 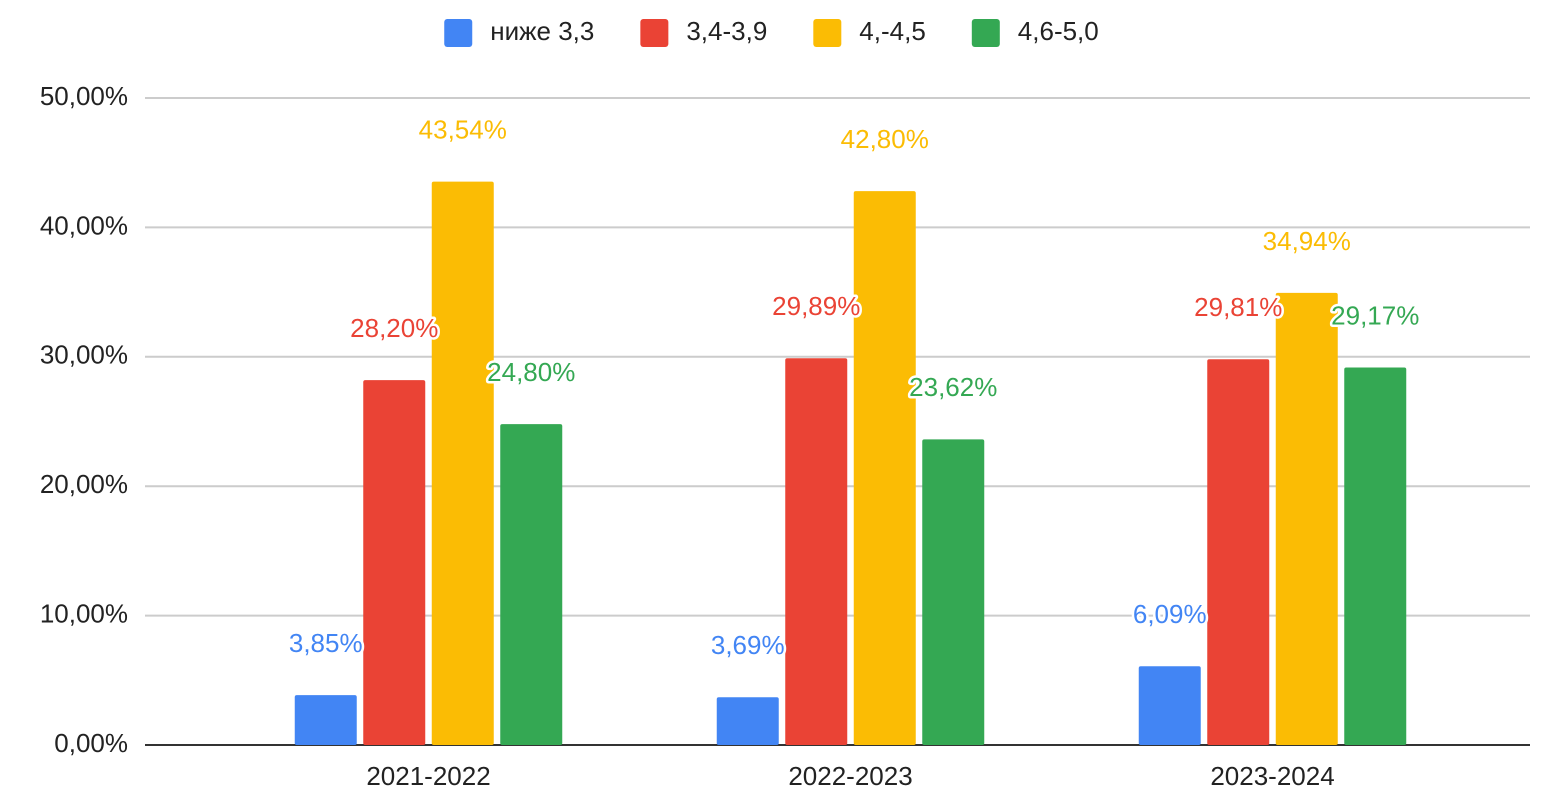 I want to click on y-tick-label: 40,00%, so click(x=84, y=225).